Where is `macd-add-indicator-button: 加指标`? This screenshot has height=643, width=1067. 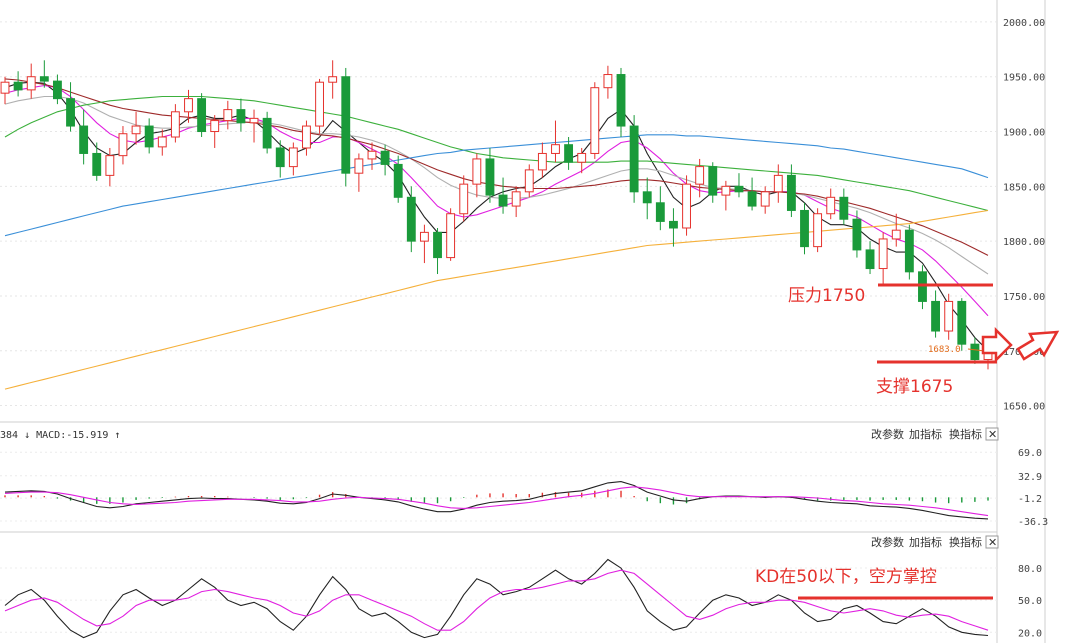
macd-add-indicator-button: 加指标 is located at coordinates (925, 434).